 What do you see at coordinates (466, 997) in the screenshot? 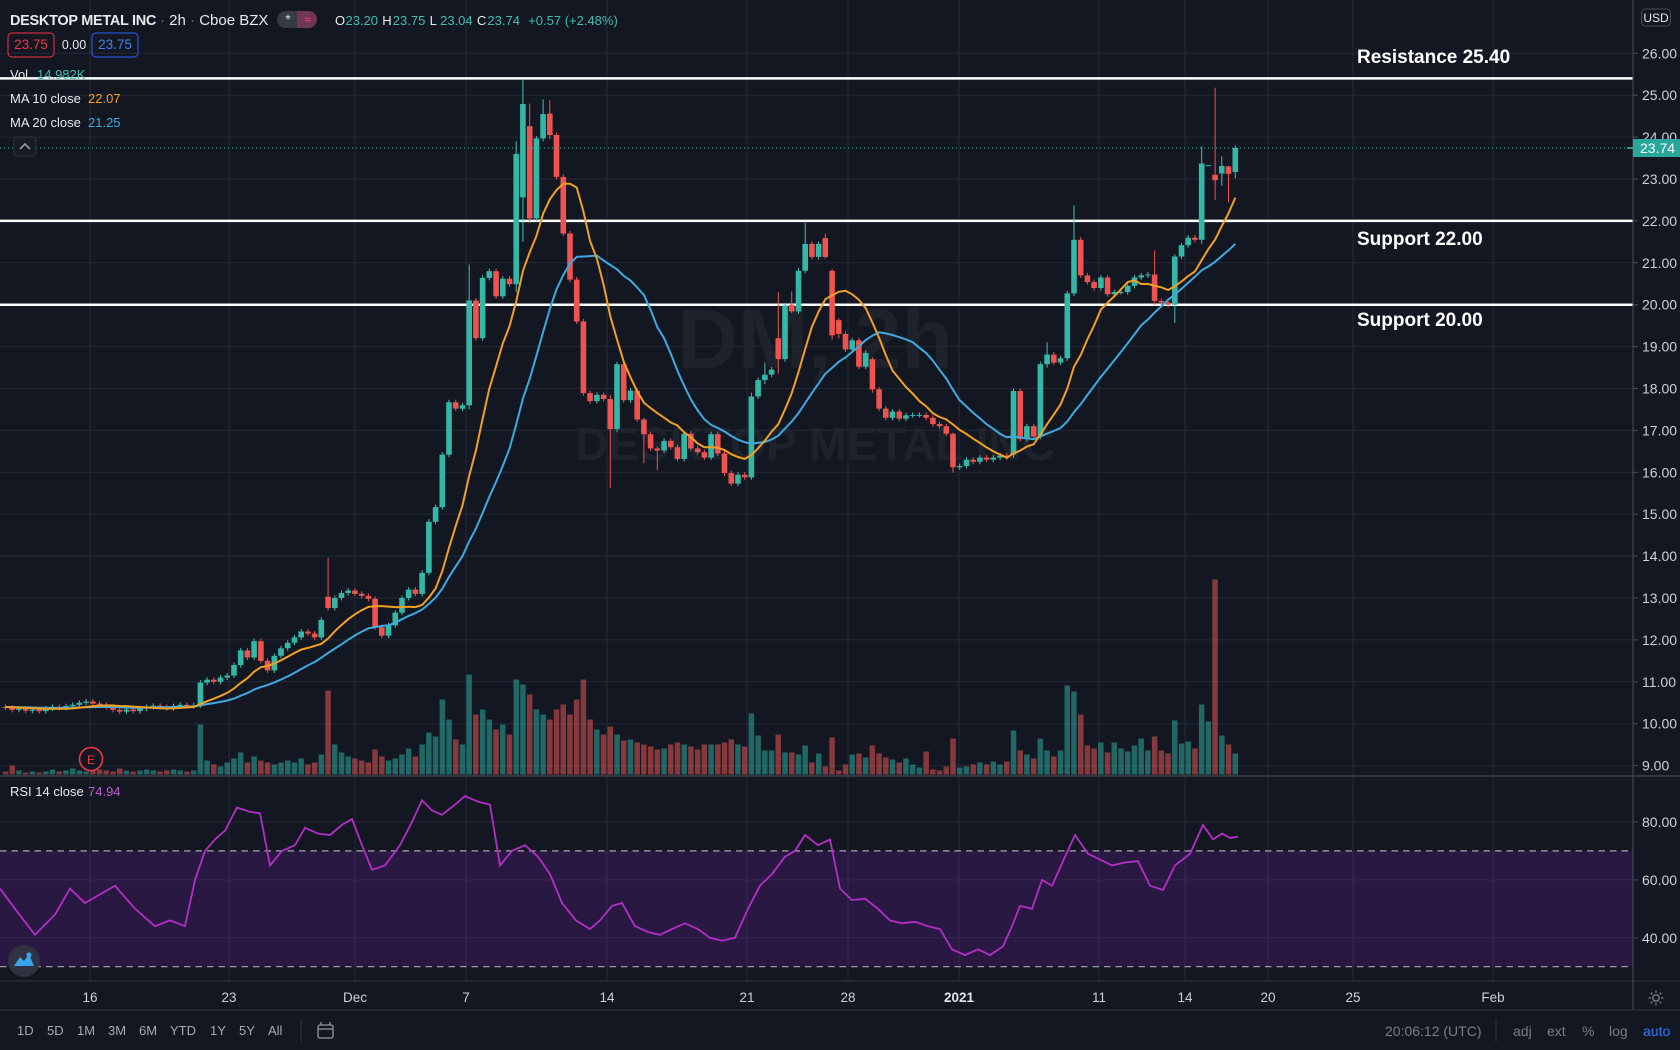
I see `svg-text: 7` at bounding box center [466, 997].